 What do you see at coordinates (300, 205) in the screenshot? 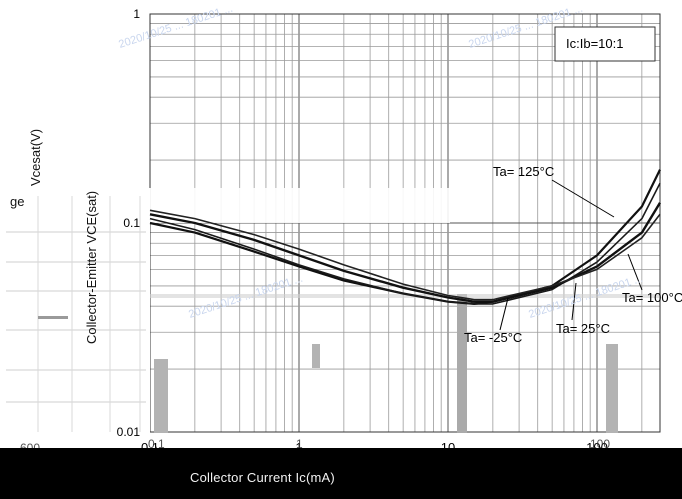
I see `top-overlay-strip` at bounding box center [300, 205].